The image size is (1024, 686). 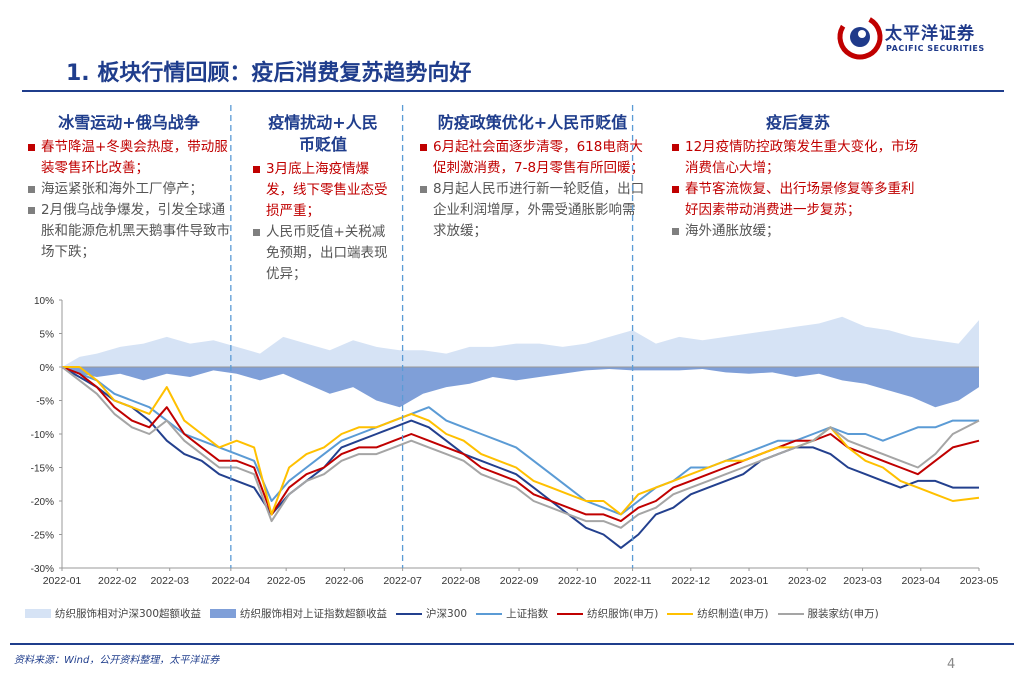 I want to click on legend-item: 纺织服饰相对沪深300超额收益, so click(x=113, y=613).